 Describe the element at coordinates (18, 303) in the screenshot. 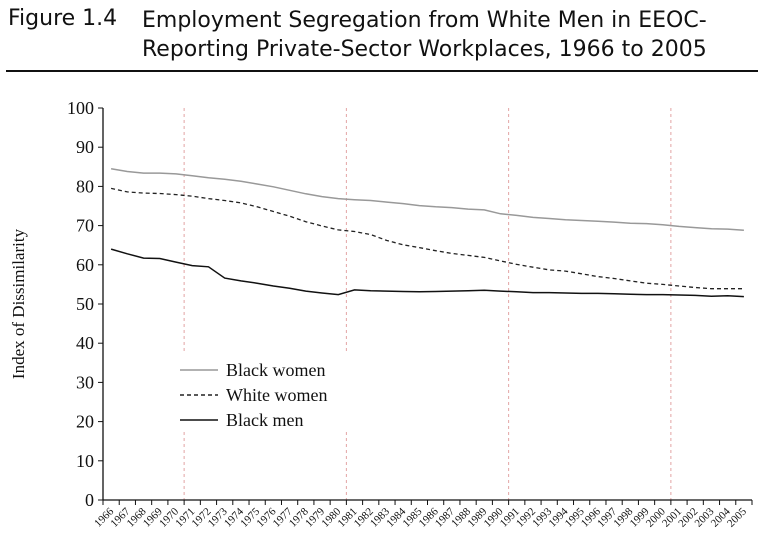

I see `y-axis-label: Index of Dissimilarity` at that location.